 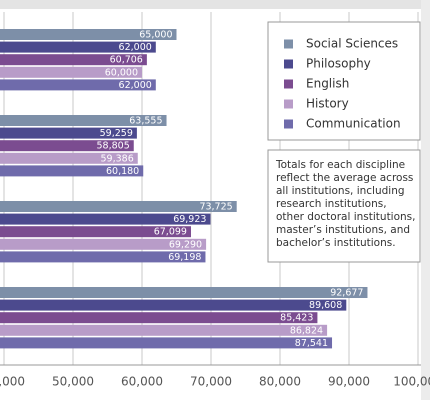 I want to click on legend-label: Philosophy, so click(x=338, y=64).